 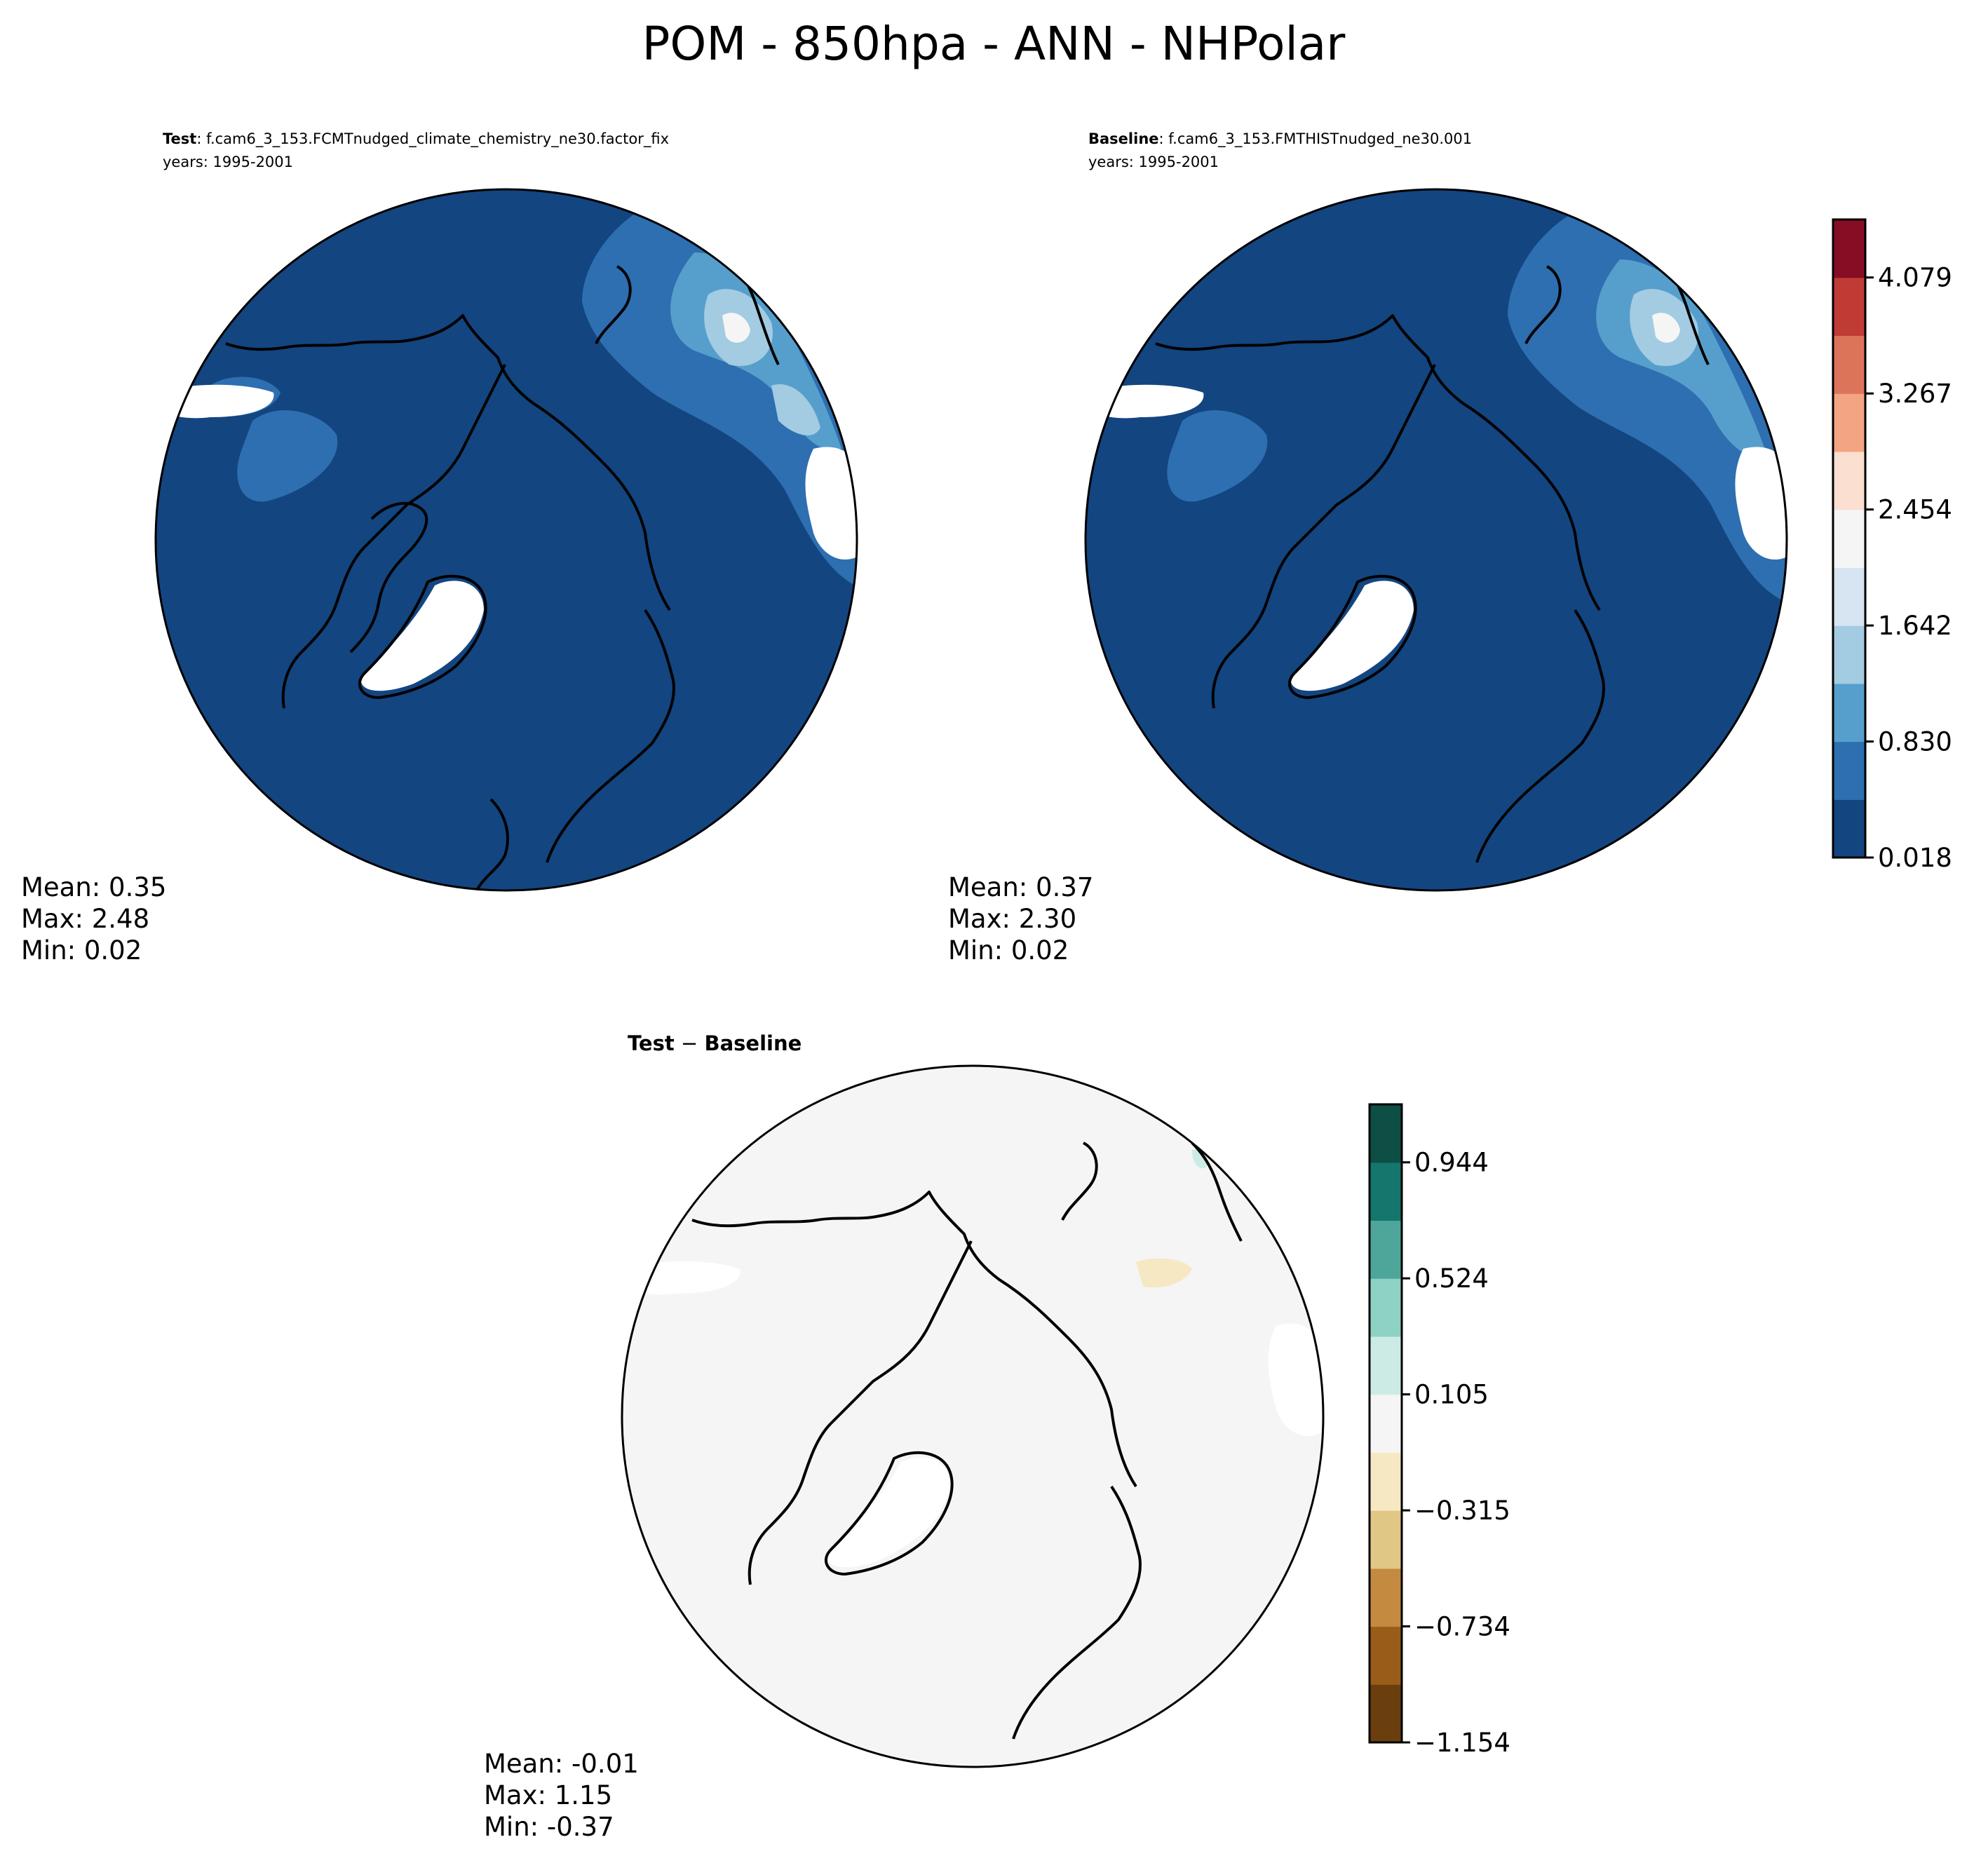 I want to click on test-max: Max: 2.48, so click(x=85, y=919).